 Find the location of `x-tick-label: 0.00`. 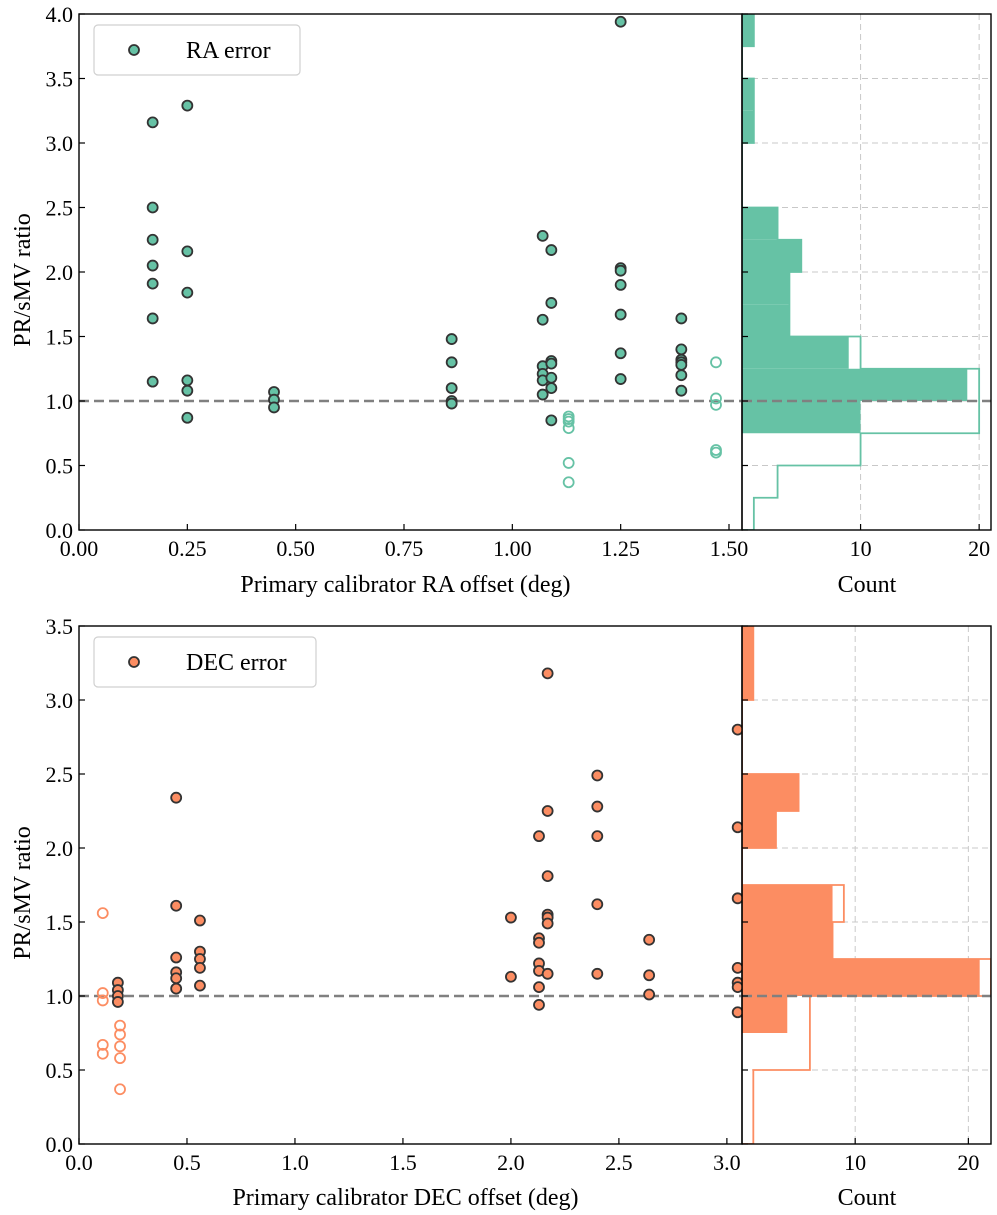

x-tick-label: 0.00 is located at coordinates (79, 548).